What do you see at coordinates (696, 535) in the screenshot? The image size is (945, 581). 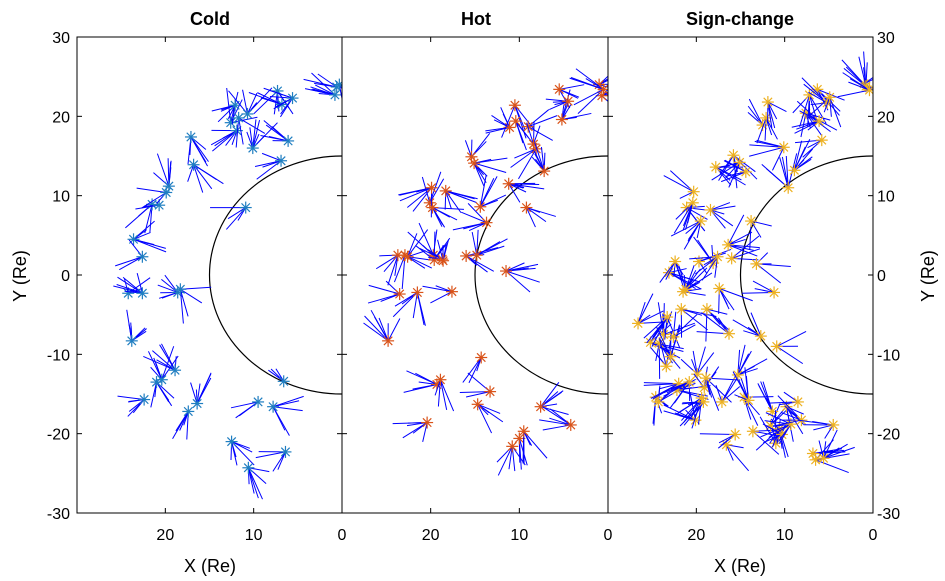 I see `x-tick-label: 20` at bounding box center [696, 535].